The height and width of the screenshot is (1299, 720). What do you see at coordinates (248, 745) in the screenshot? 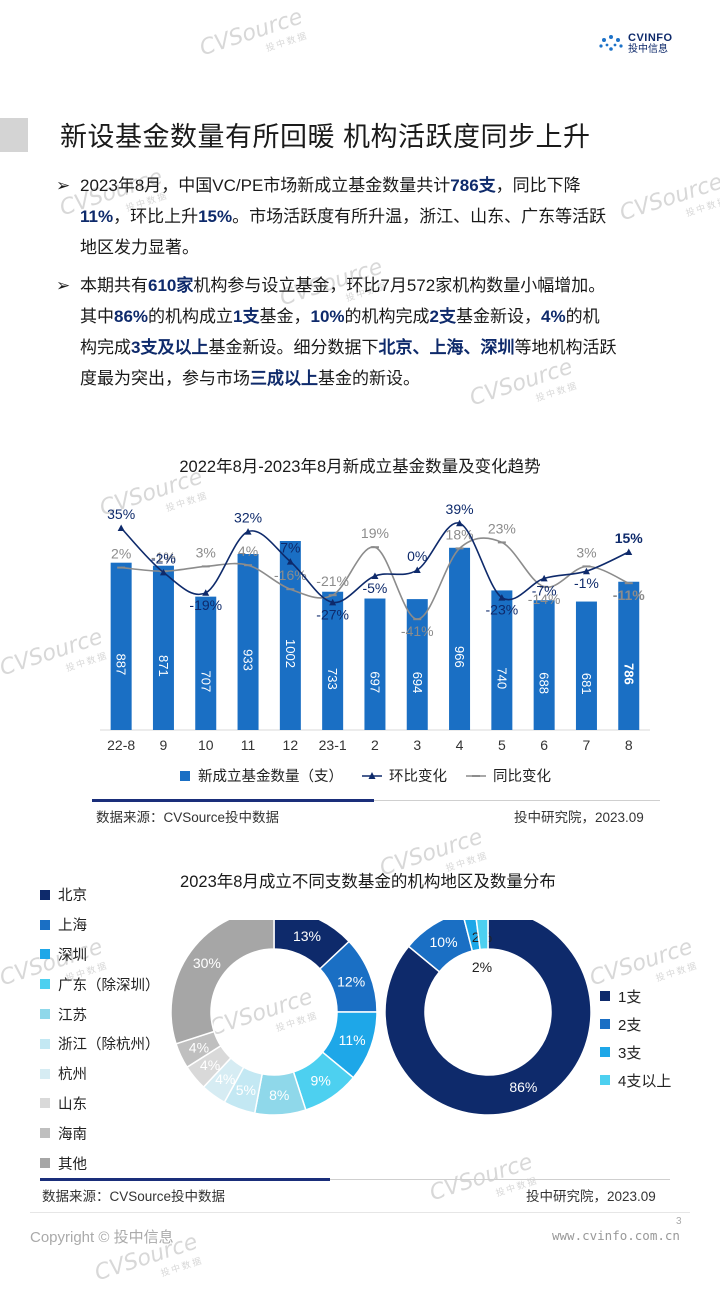
I see `x-tick-label: 11` at bounding box center [248, 745].